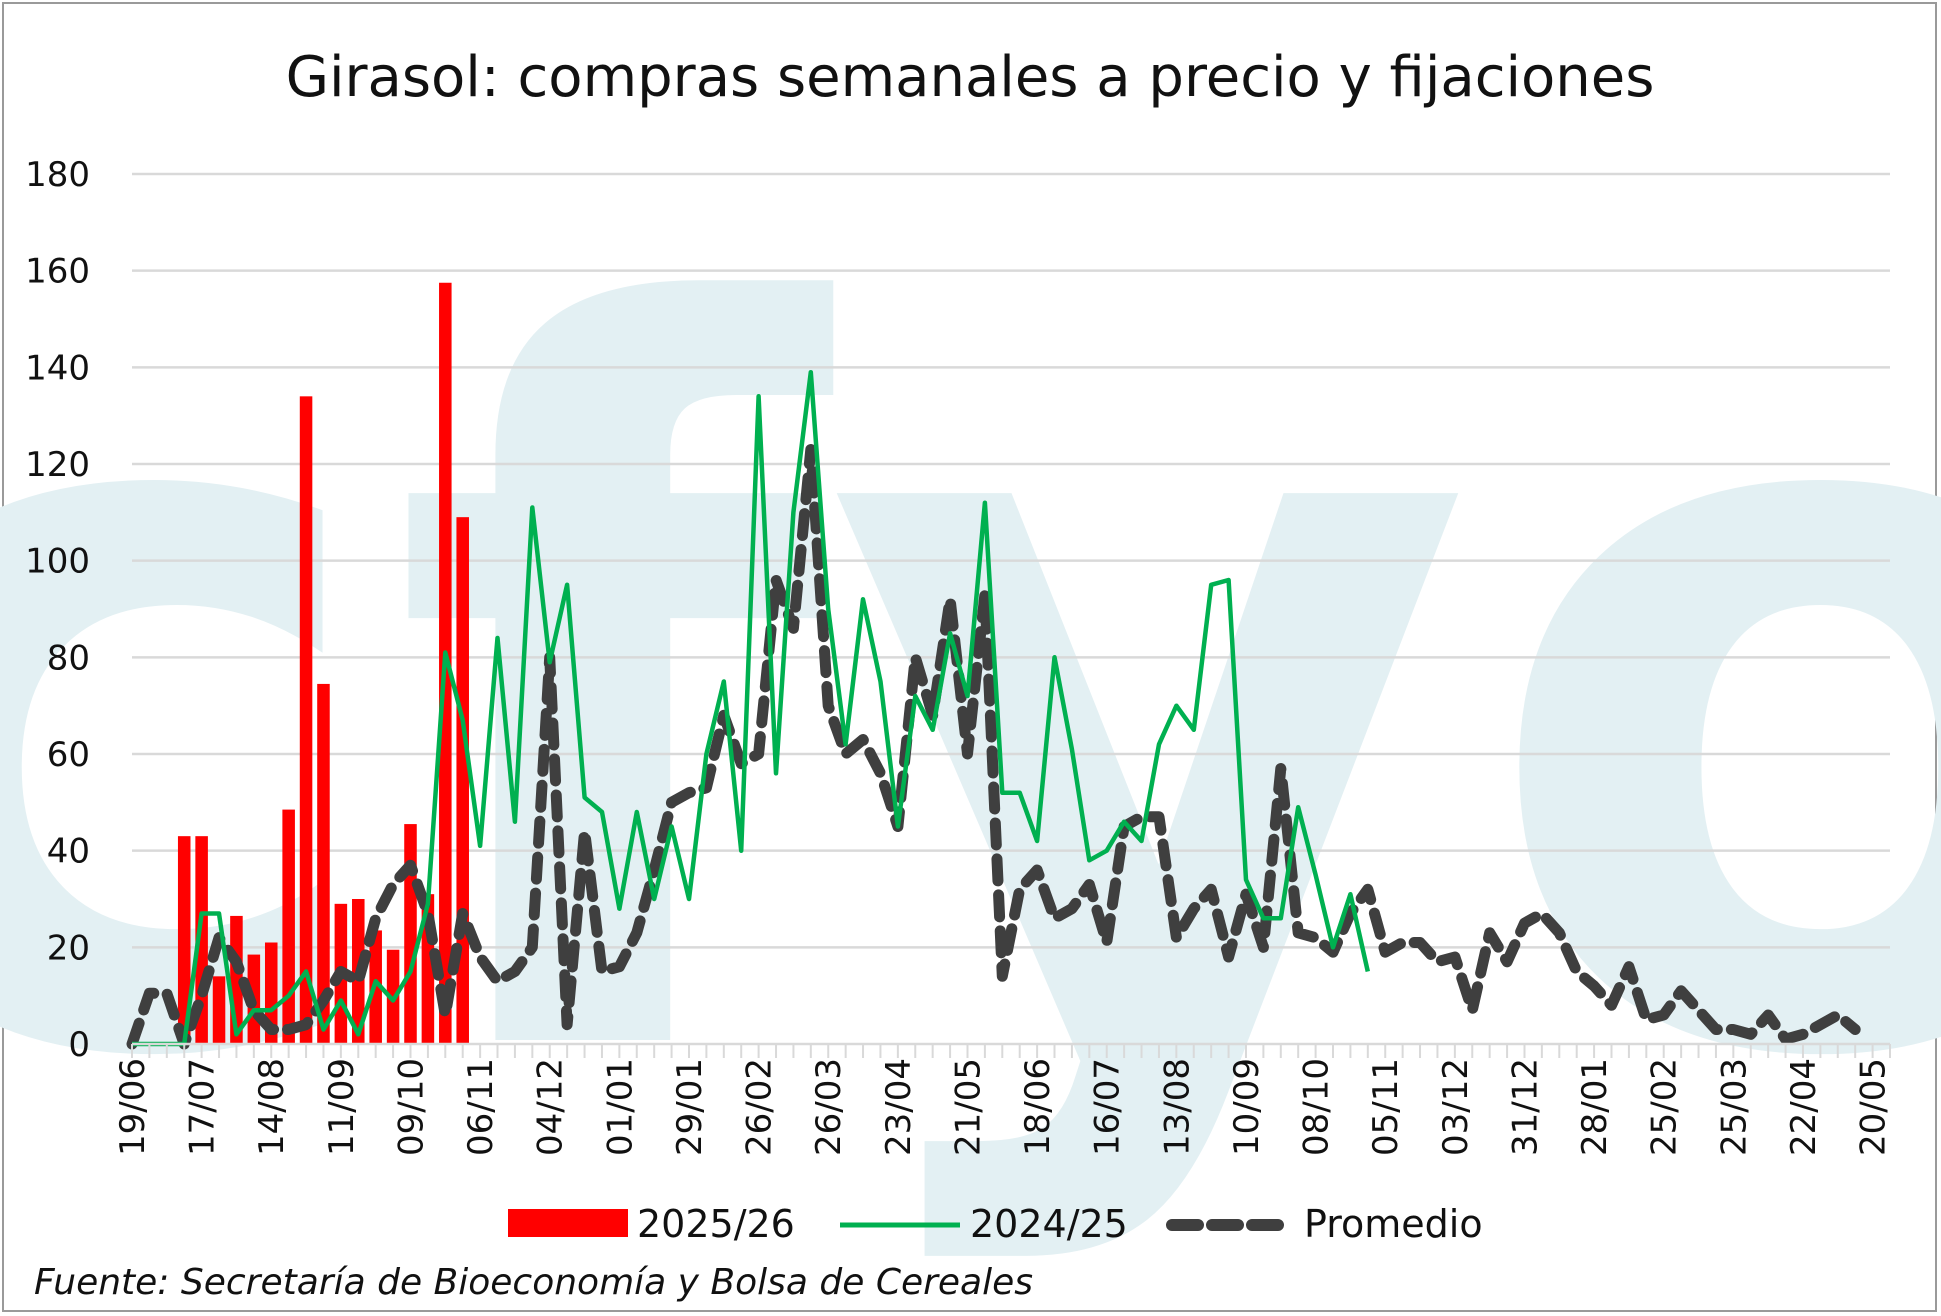  Describe the element at coordinates (968, 1107) in the screenshot. I see `x-tick-label: 21/05` at that location.